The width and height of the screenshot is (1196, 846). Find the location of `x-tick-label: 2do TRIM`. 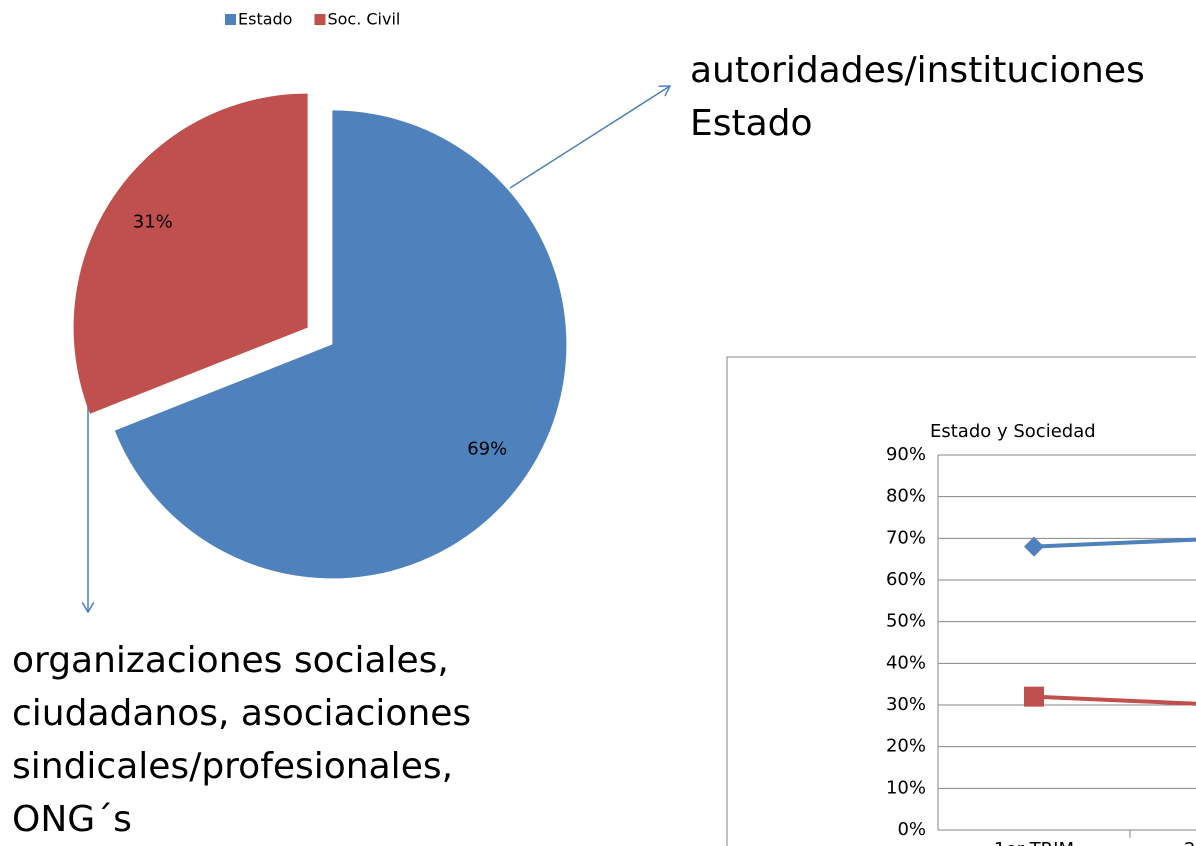

x-tick-label: 2do TRIM is located at coordinates (1190, 842).